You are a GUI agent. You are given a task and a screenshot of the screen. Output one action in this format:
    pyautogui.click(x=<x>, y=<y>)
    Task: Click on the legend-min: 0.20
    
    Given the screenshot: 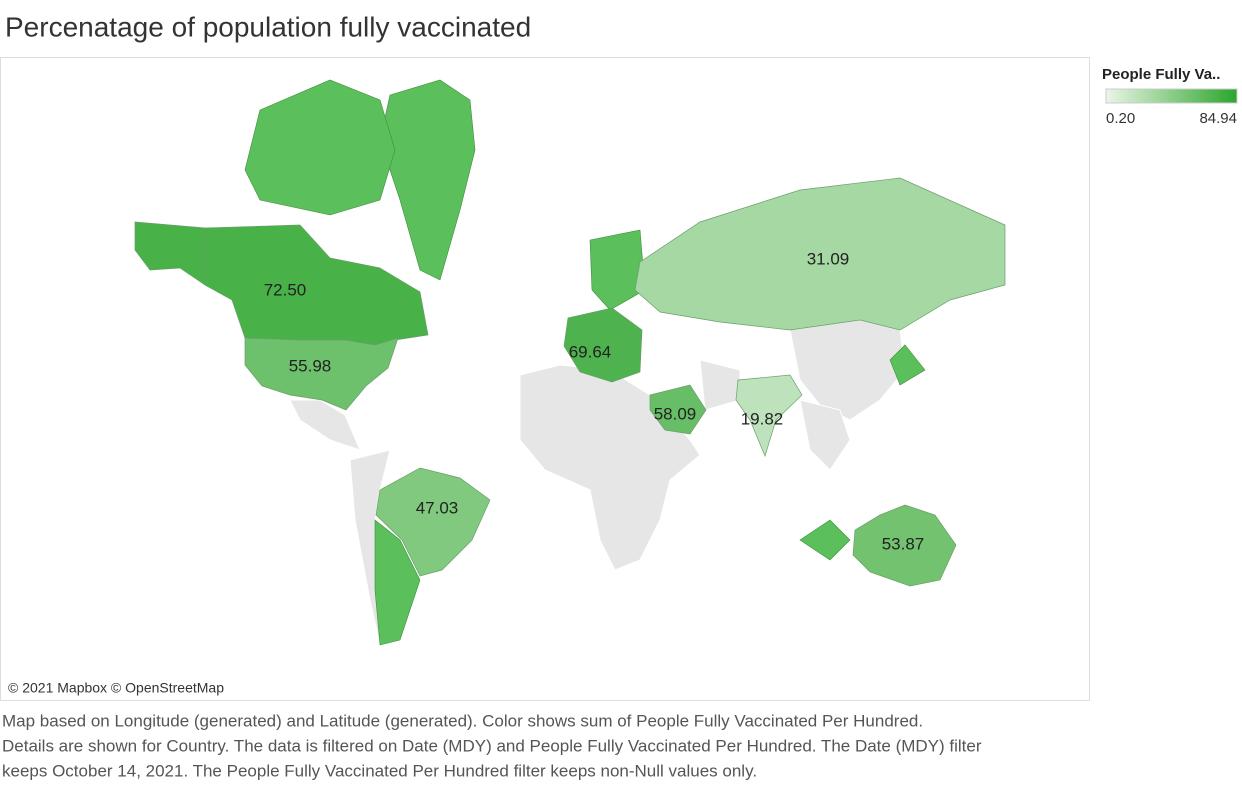 What is the action you would take?
    pyautogui.click(x=1120, y=118)
    